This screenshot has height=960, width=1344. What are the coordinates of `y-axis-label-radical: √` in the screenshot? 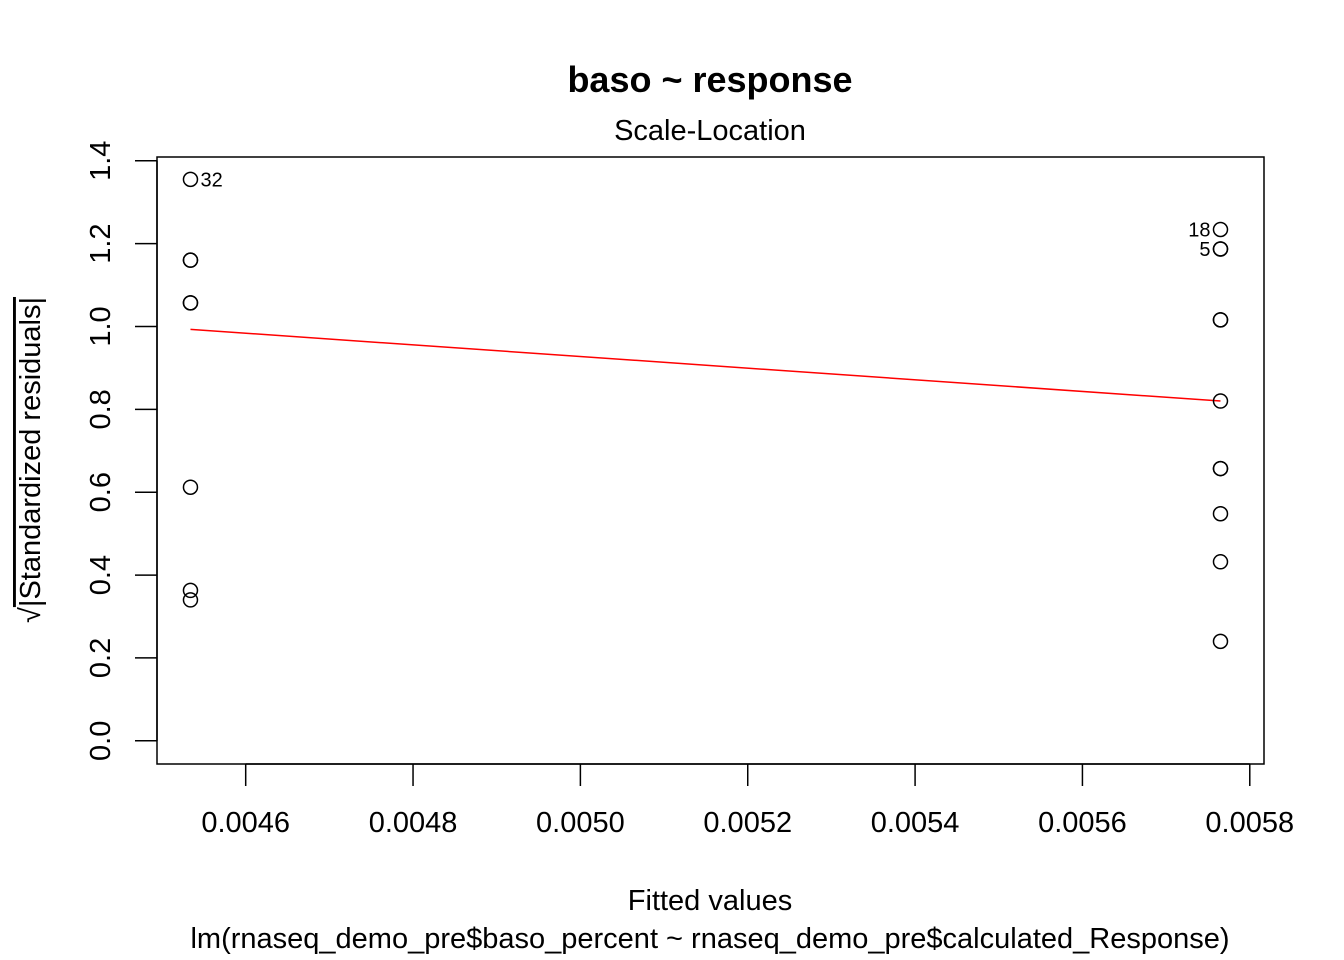 It's located at (31, 615).